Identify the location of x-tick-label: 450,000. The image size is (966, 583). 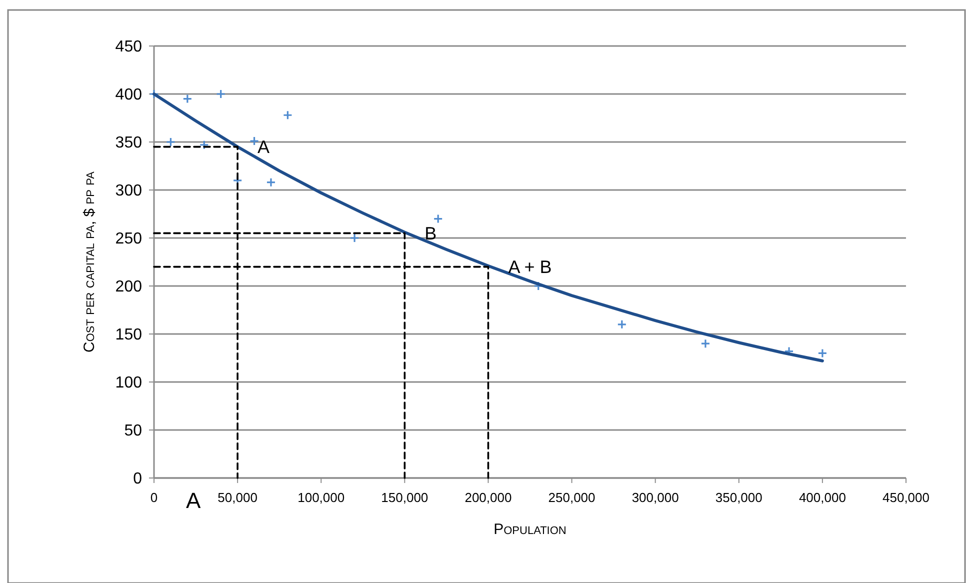
(906, 497).